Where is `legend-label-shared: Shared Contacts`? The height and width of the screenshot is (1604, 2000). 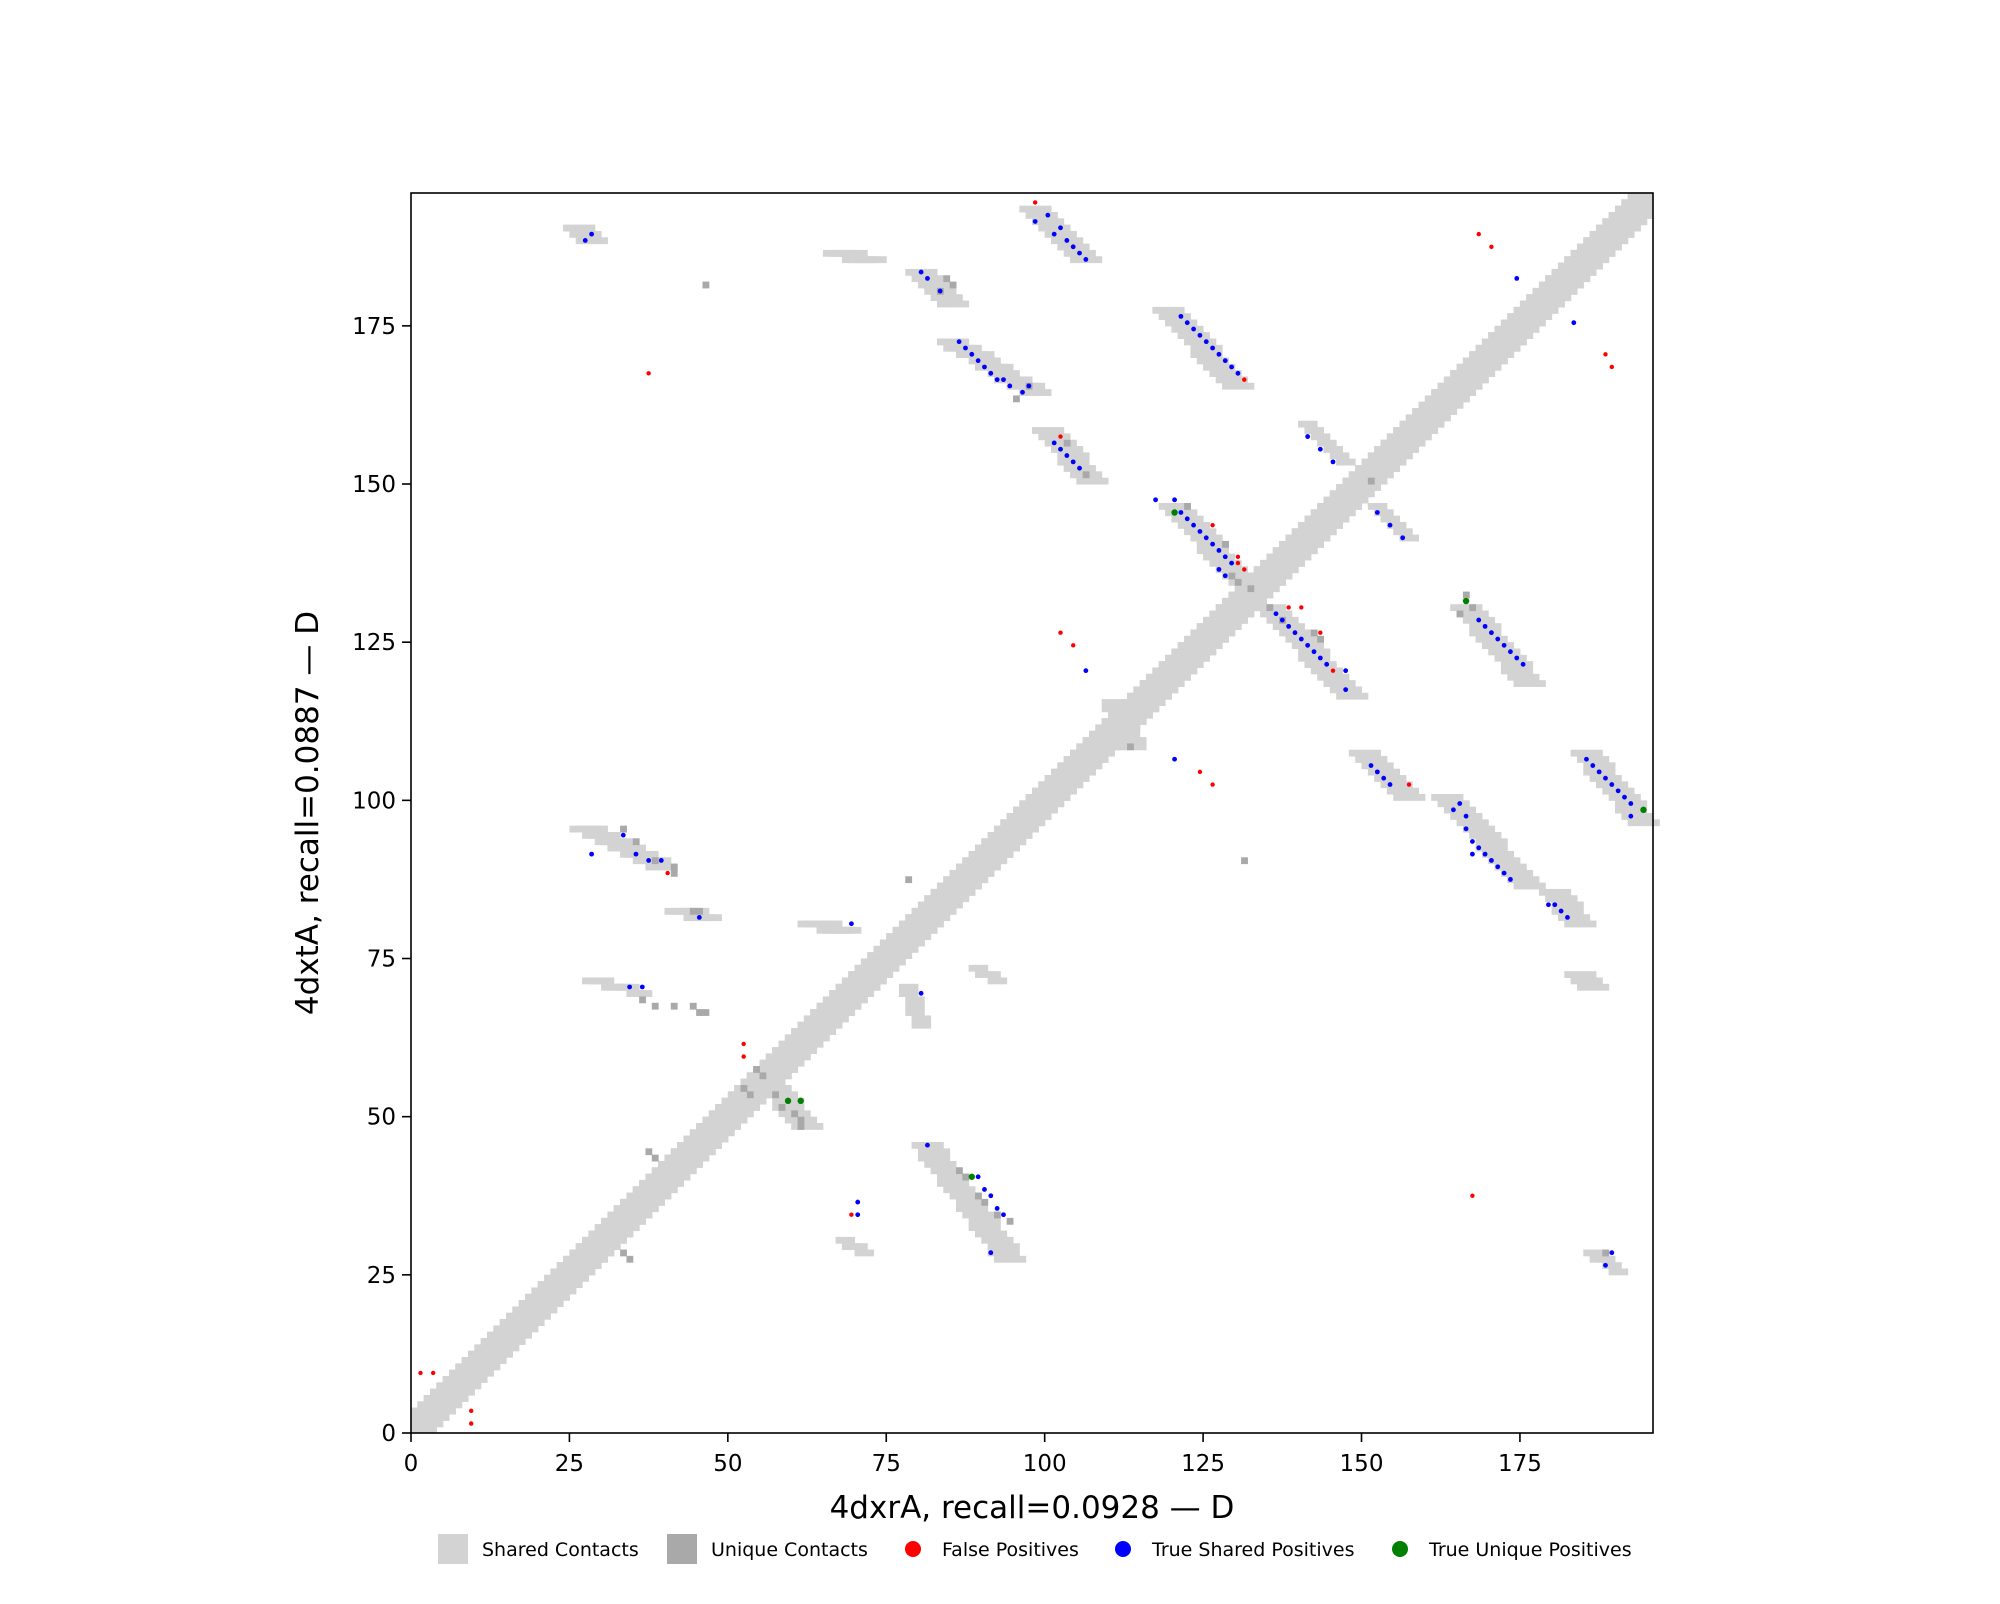
legend-label-shared: Shared Contacts is located at coordinates (560, 1550).